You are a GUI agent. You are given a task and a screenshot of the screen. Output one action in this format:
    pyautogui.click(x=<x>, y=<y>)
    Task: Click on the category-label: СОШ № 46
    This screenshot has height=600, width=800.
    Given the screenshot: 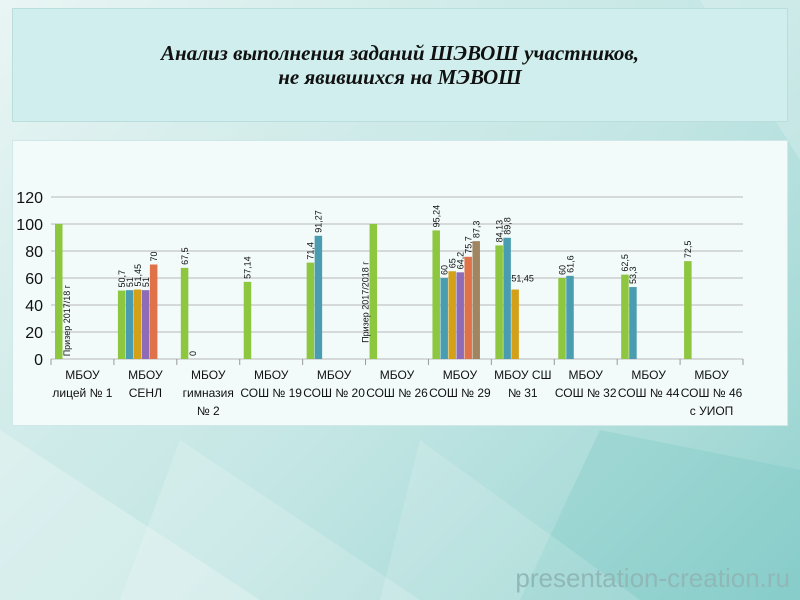 What is the action you would take?
    pyautogui.click(x=712, y=393)
    